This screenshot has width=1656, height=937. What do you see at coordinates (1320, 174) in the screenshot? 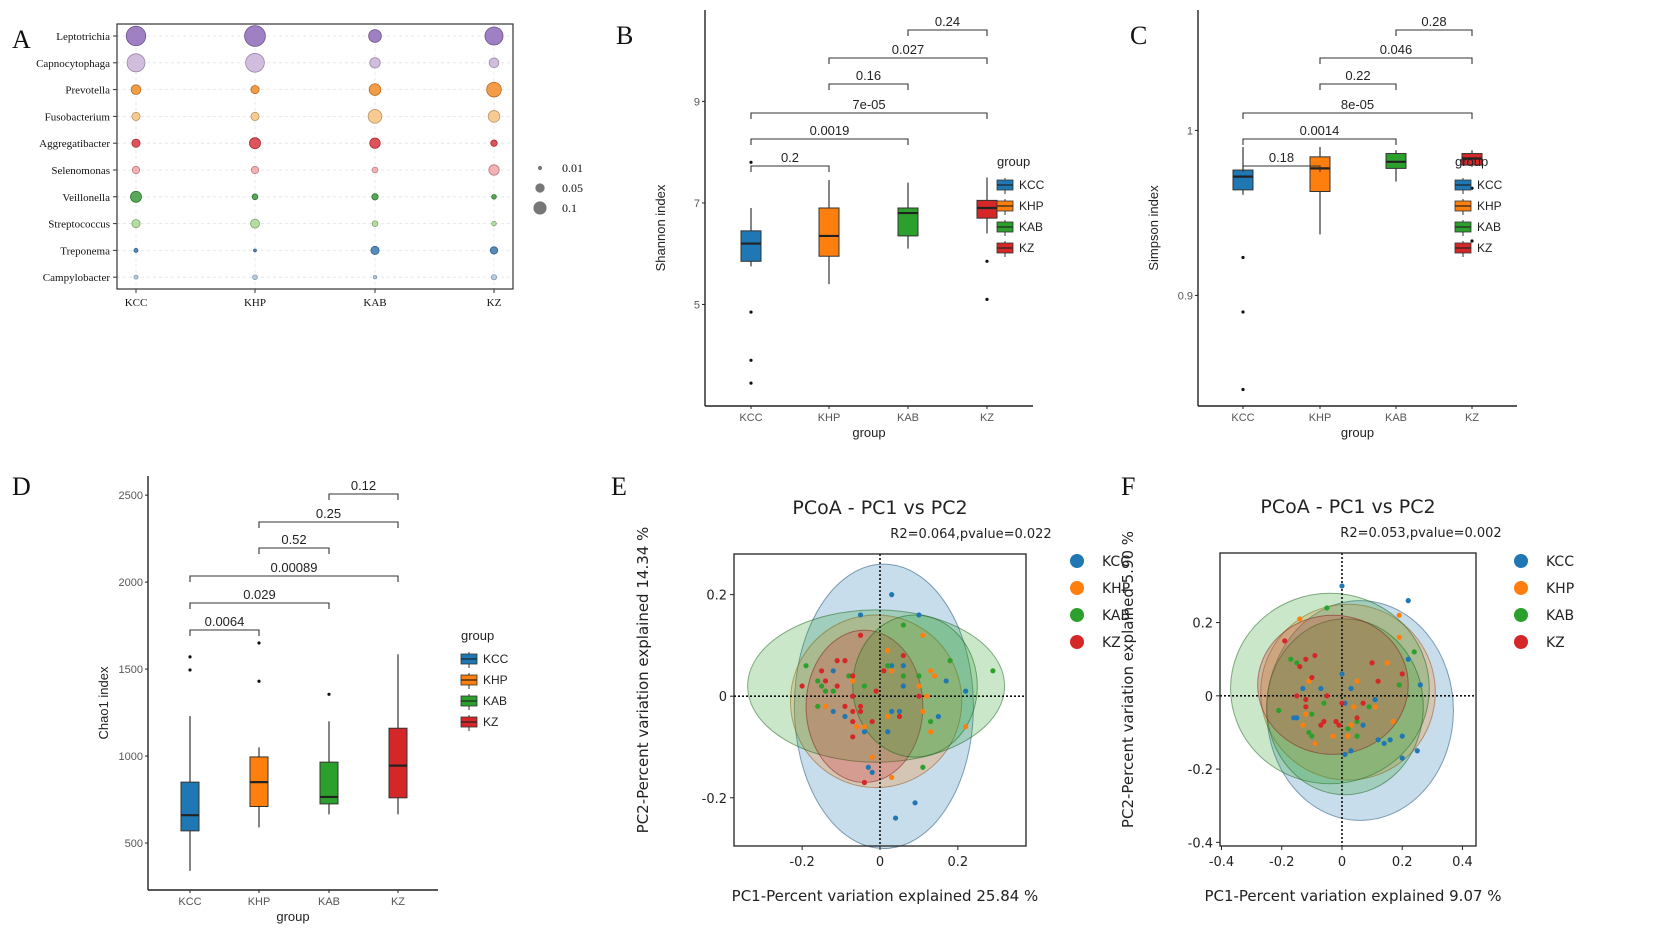
I see `box-khp` at bounding box center [1320, 174].